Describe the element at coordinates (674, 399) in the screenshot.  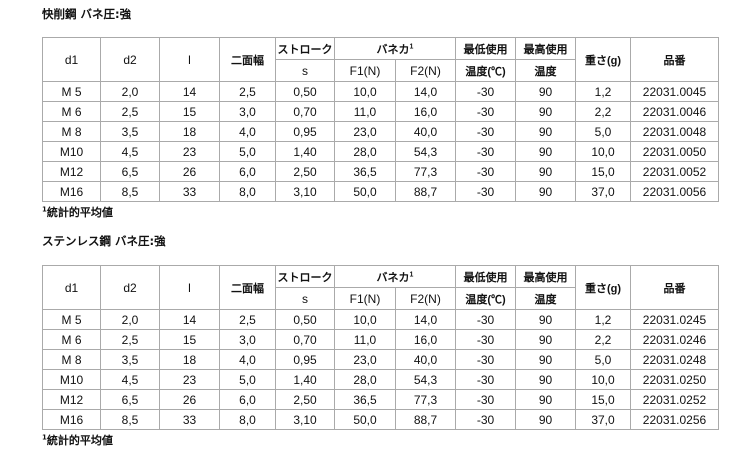
I see `table-cell: 22031.0252` at that location.